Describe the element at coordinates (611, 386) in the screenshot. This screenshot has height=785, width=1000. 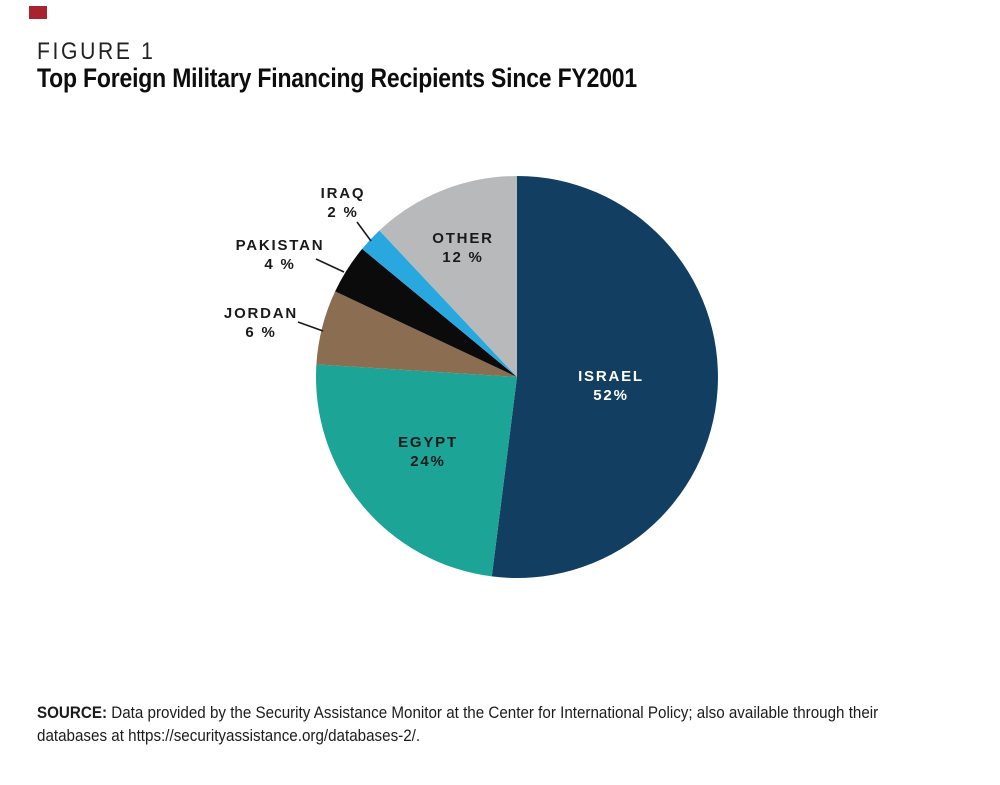
I see `pie-label-israel: ISRAEL 52%` at that location.